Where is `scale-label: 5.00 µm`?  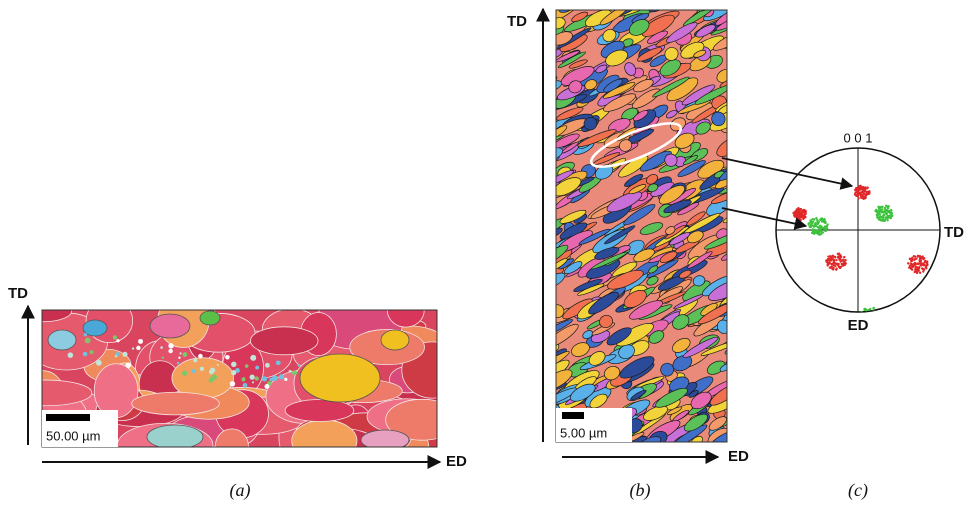
scale-label: 5.00 µm is located at coordinates (583, 432).